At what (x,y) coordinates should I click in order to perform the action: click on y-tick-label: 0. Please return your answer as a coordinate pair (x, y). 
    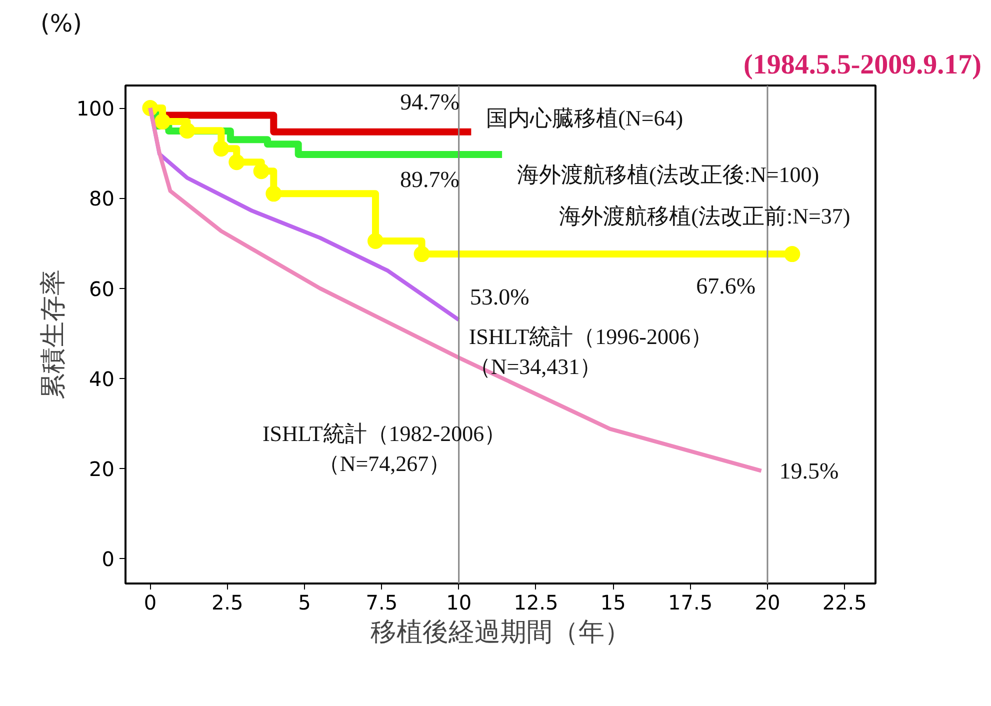
    Looking at the image, I should click on (108, 559).